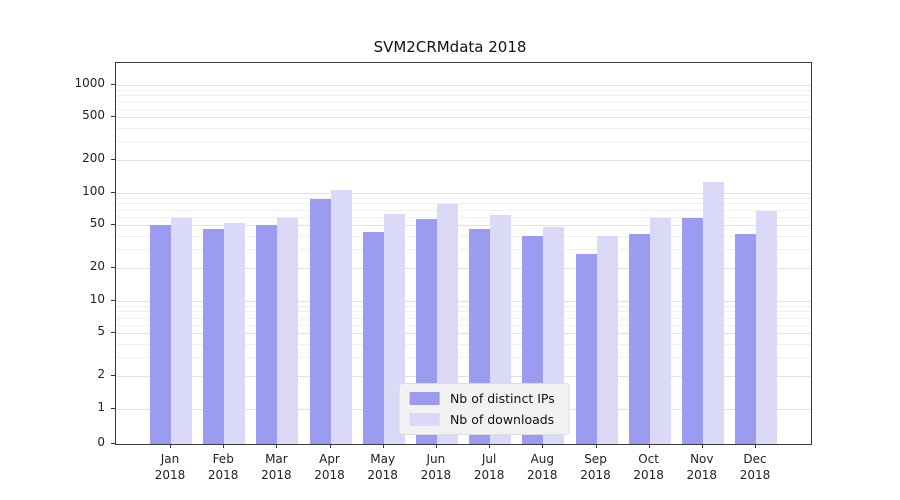 The image size is (900, 500). I want to click on bar-nb-of-distinct-ips-jan, so click(160, 334).